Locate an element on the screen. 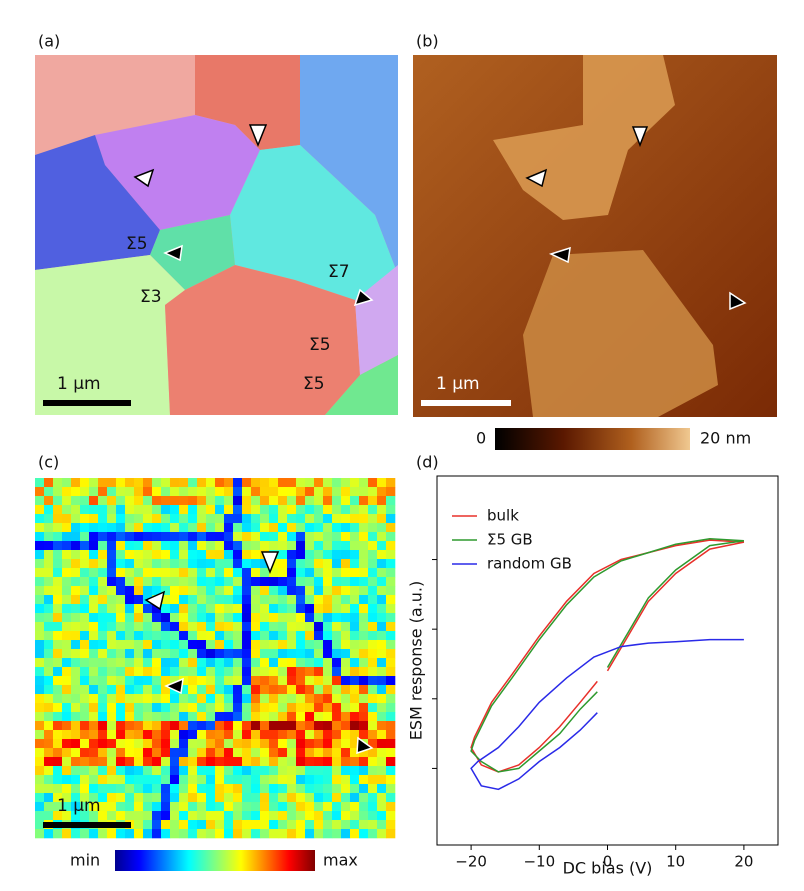 The height and width of the screenshot is (891, 804). arrow-marker is located at coordinates (365, 745).